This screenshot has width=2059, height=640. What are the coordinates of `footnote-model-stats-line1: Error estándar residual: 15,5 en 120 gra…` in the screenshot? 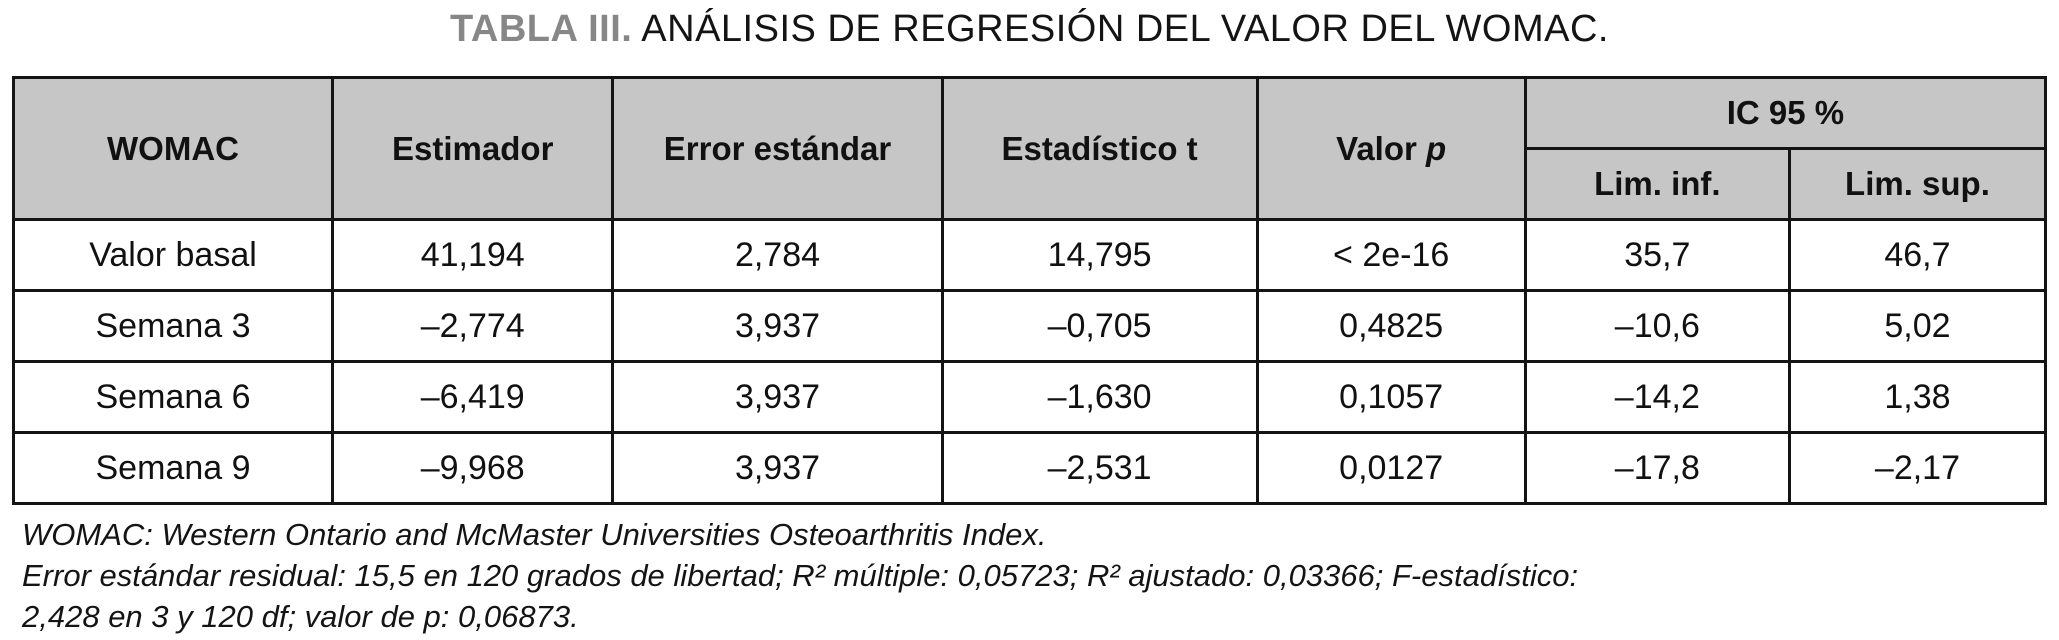 It's located at (800, 575).